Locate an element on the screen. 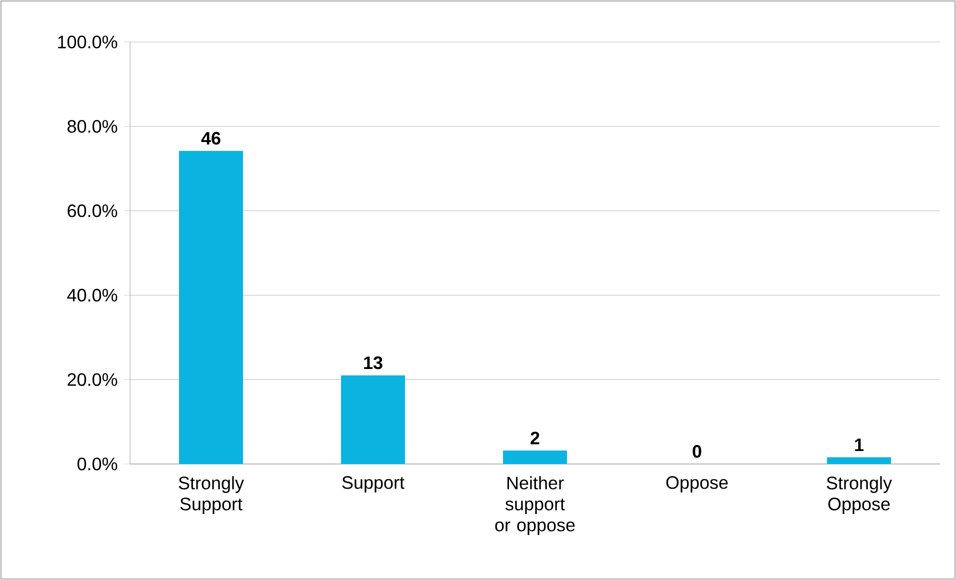 The width and height of the screenshot is (956, 580). y-tick-label: 100.0% is located at coordinates (88, 42).